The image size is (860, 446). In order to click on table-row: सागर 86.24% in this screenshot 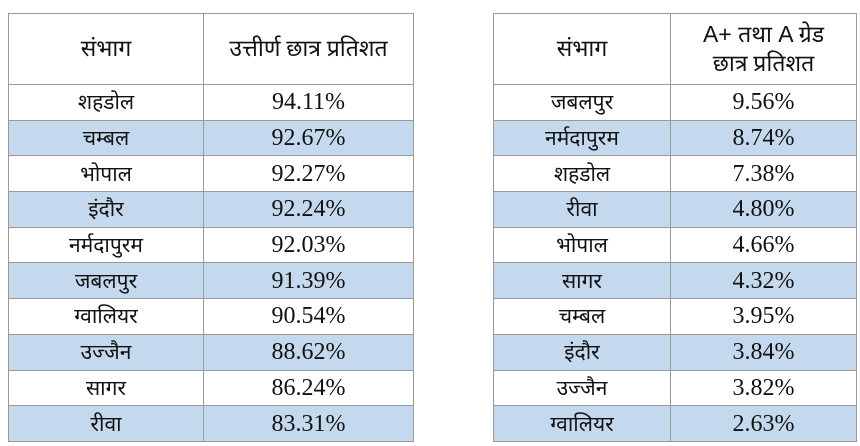, I will do `click(211, 388)`.